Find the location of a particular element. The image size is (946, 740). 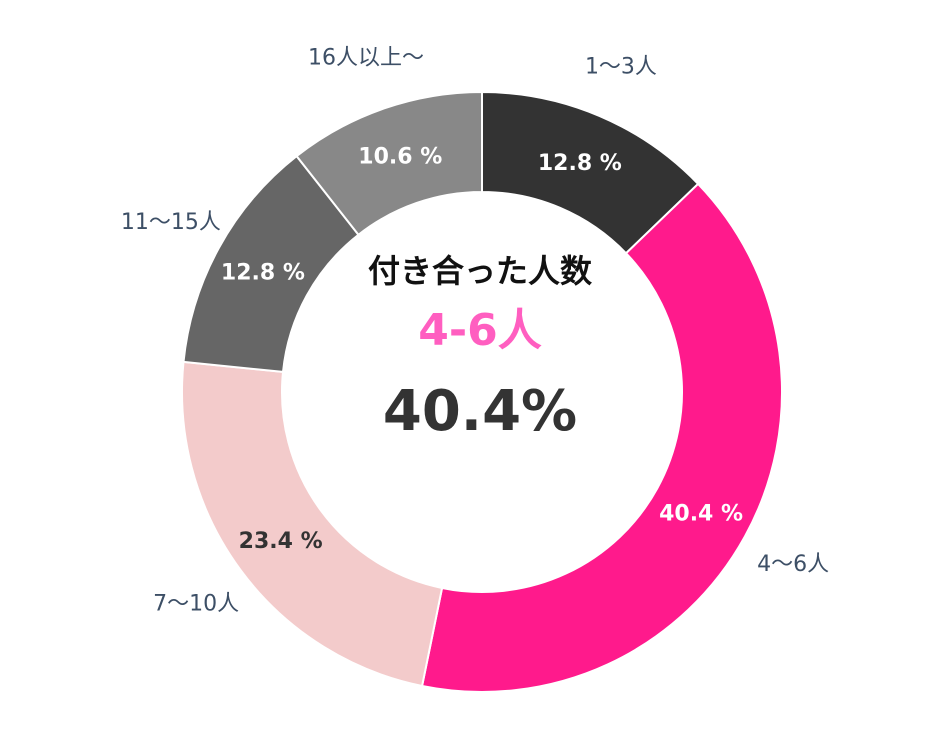

slice-category-label: 7～10人 is located at coordinates (196, 603).